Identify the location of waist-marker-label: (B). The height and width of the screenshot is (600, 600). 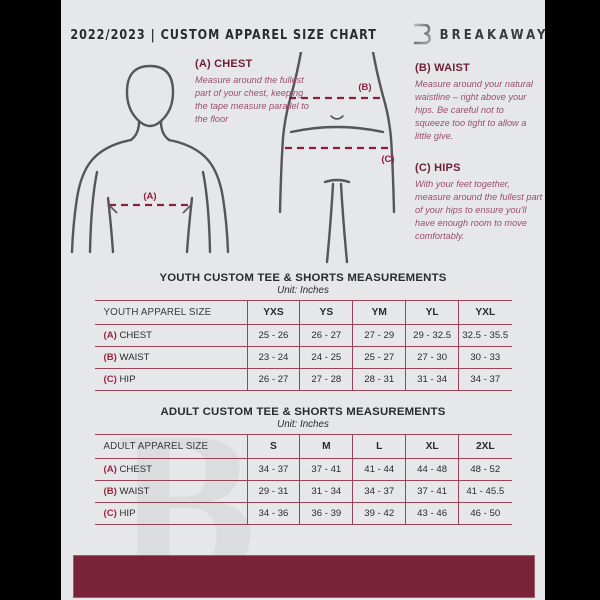
(364, 87).